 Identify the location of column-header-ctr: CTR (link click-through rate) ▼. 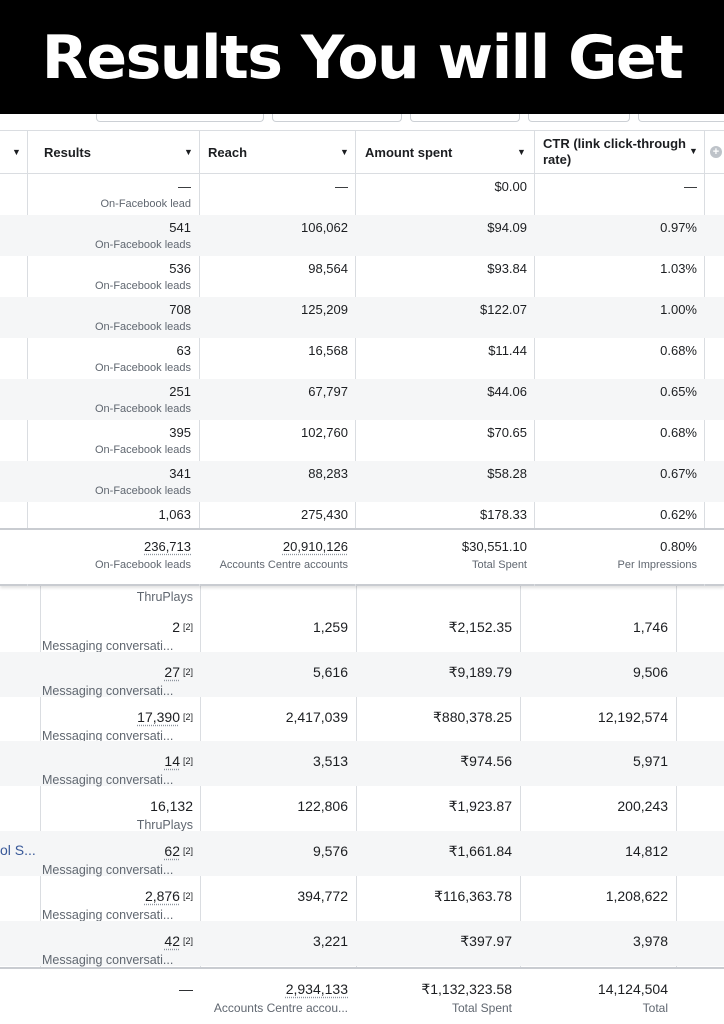
(623, 152).